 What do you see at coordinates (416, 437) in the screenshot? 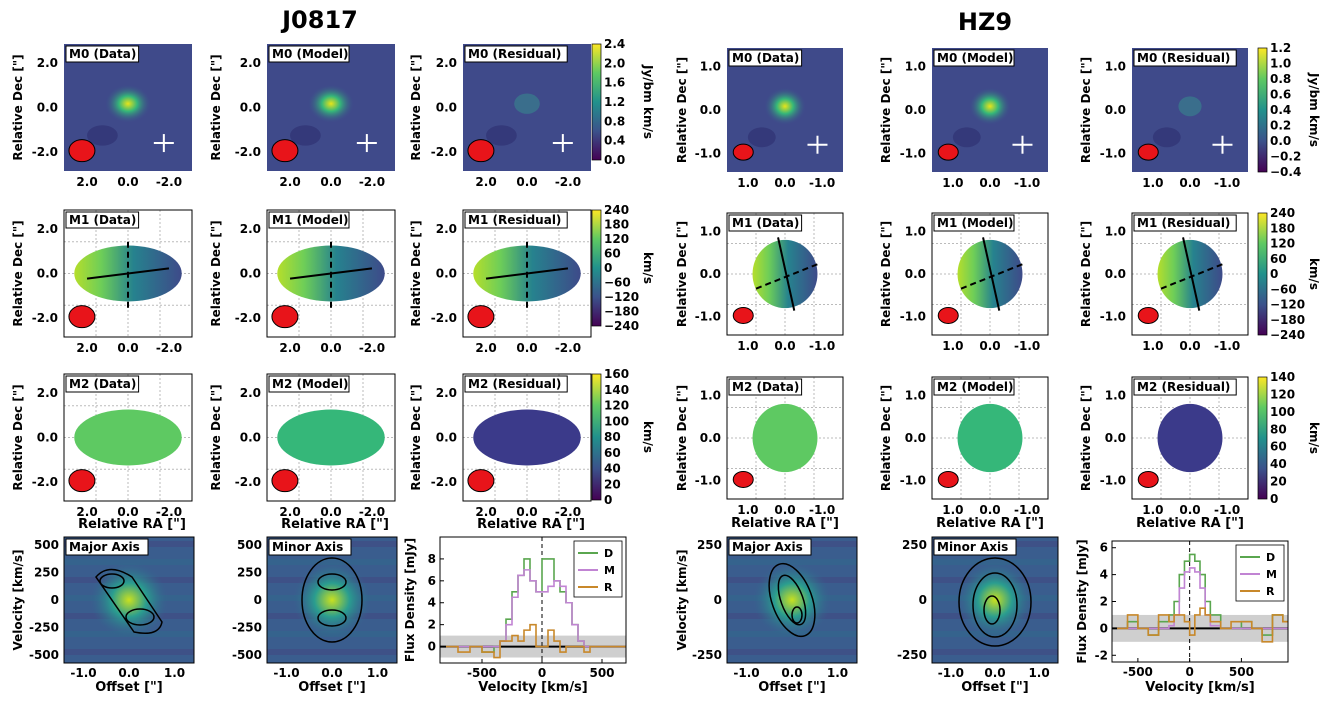
I see `j0817-dec-axis-label-r2-c2: Relative Dec ["]` at bounding box center [416, 437].